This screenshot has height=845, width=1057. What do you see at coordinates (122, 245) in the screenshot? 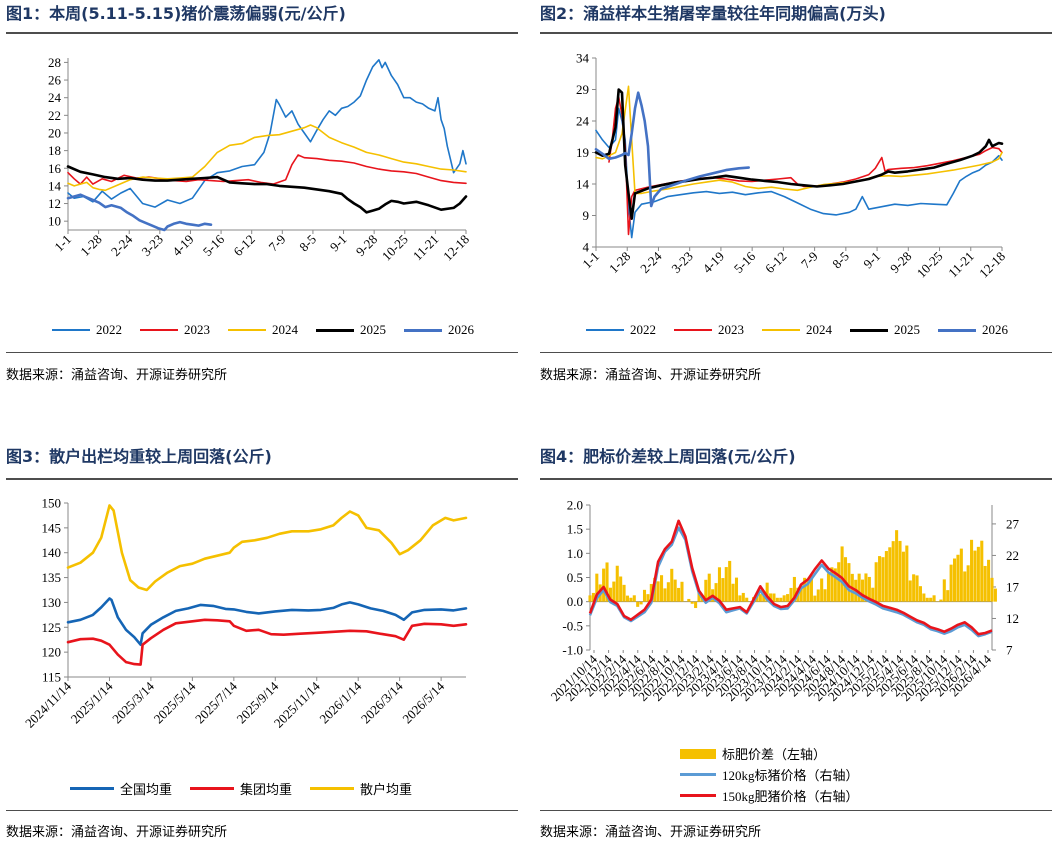
I see `fig1-x-tick-label: 2-24` at bounding box center [122, 245].